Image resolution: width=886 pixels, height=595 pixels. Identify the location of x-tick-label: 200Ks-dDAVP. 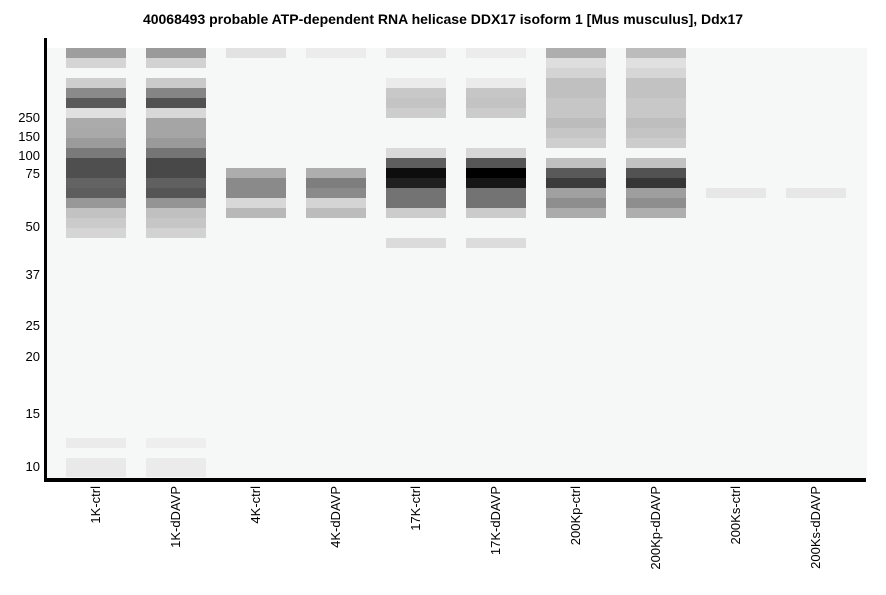
(815, 527).